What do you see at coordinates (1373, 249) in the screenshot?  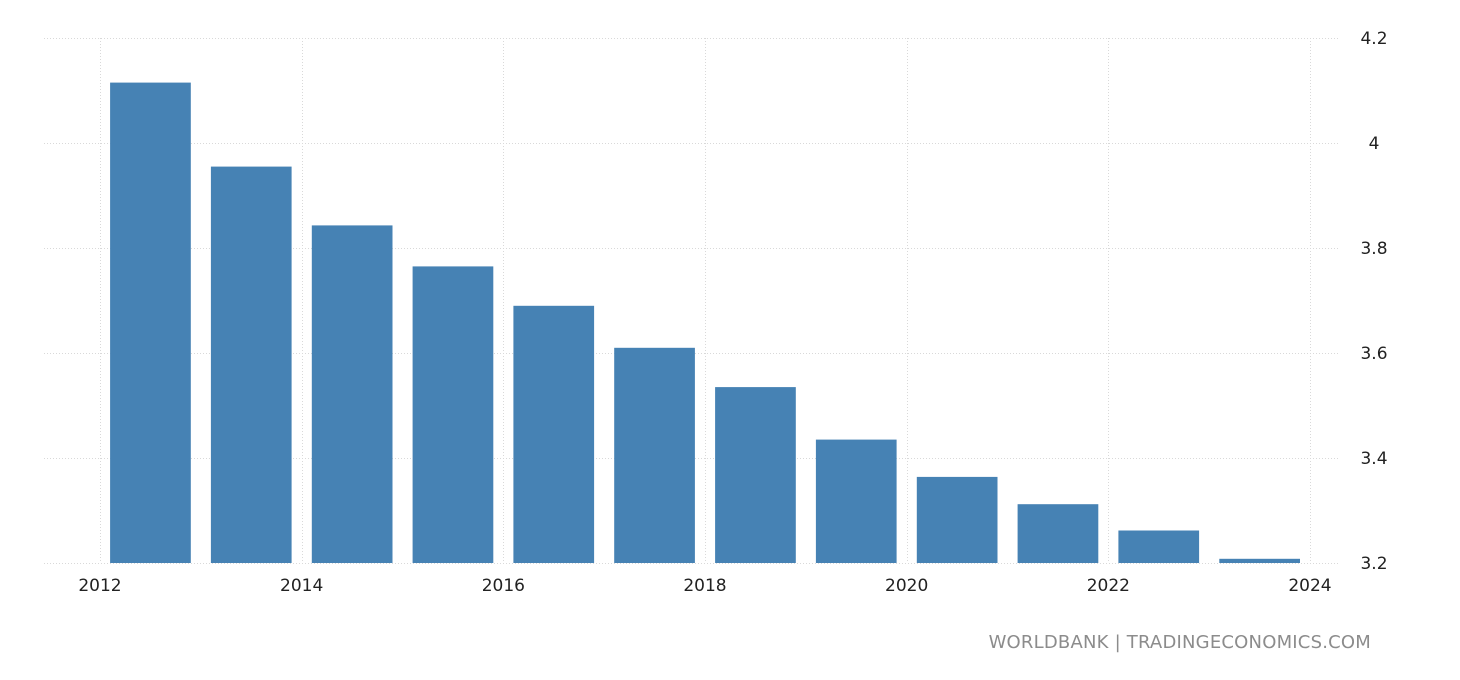 I see `y-tick-label: 3.8` at bounding box center [1373, 249].